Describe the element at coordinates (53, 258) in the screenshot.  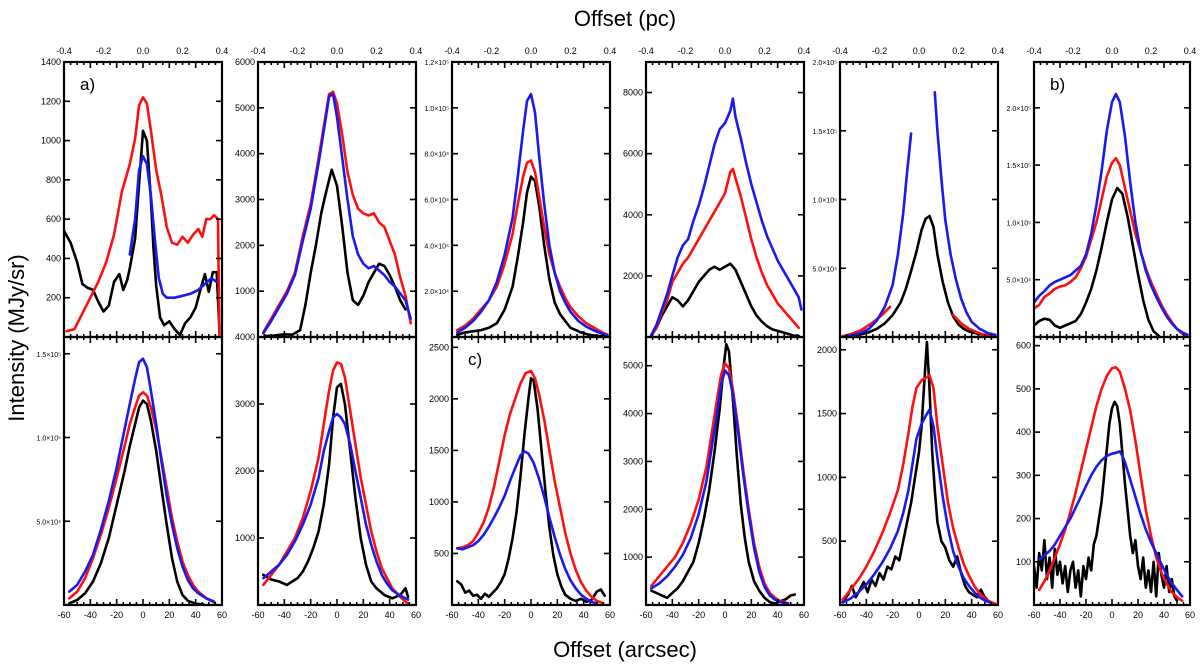
I see `y-tick-label: 400` at that location.